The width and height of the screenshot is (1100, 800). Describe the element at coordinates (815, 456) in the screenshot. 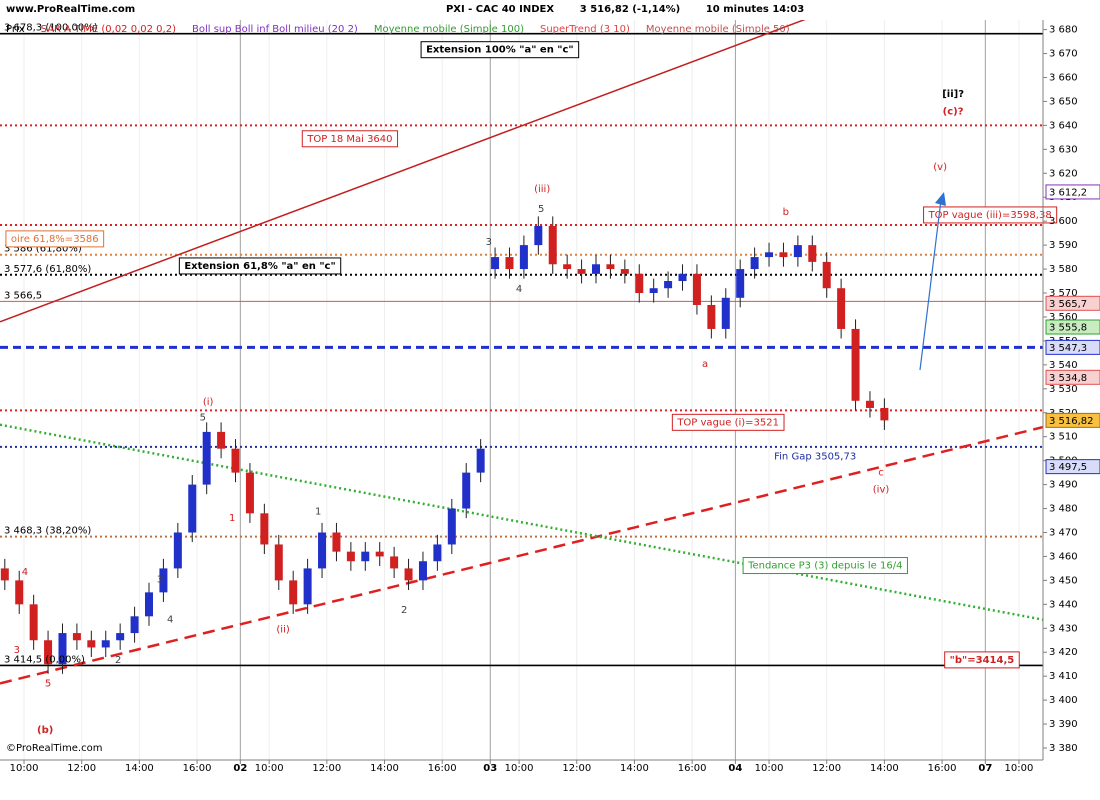

I see `wave-label: Fin Gap 3505,73` at that location.